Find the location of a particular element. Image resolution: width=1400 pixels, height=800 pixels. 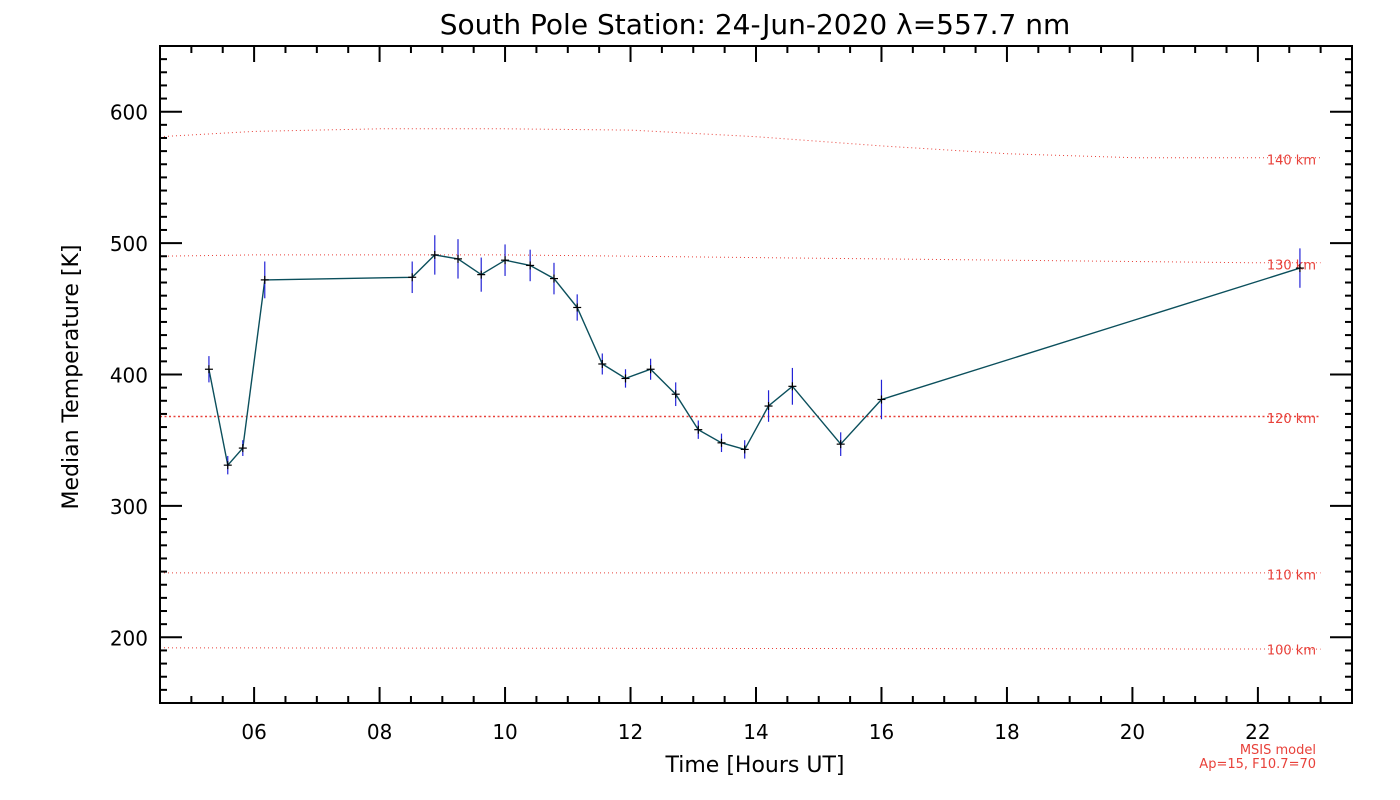

y-tick-label: 200 is located at coordinates (129, 638).